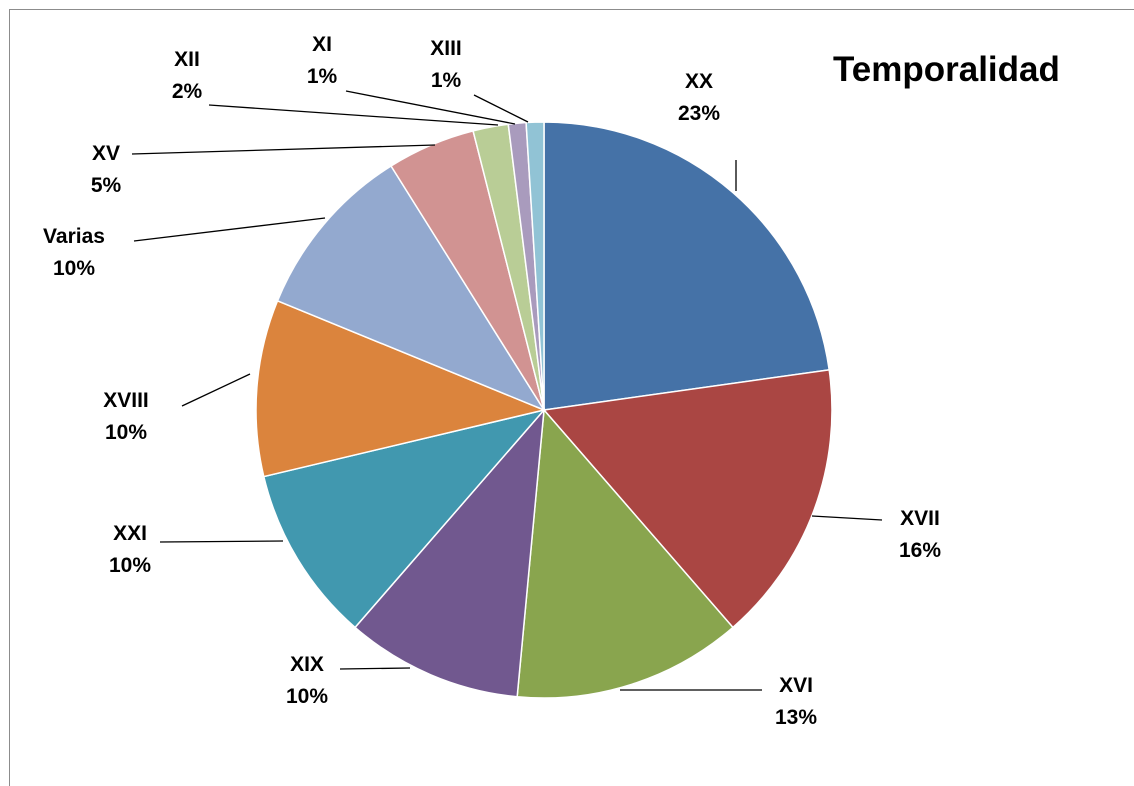 Image resolution: width=1134 pixels, height=786 pixels. I want to click on leader-line-xix, so click(375, 668).